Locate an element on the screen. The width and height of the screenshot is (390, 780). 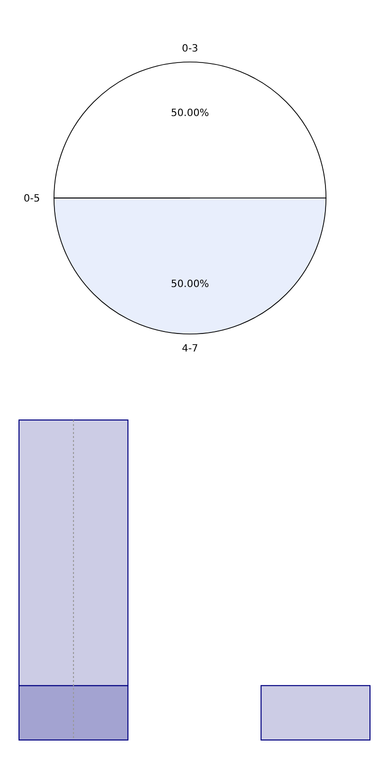
slice-label: 0-3 is located at coordinates (190, 49).